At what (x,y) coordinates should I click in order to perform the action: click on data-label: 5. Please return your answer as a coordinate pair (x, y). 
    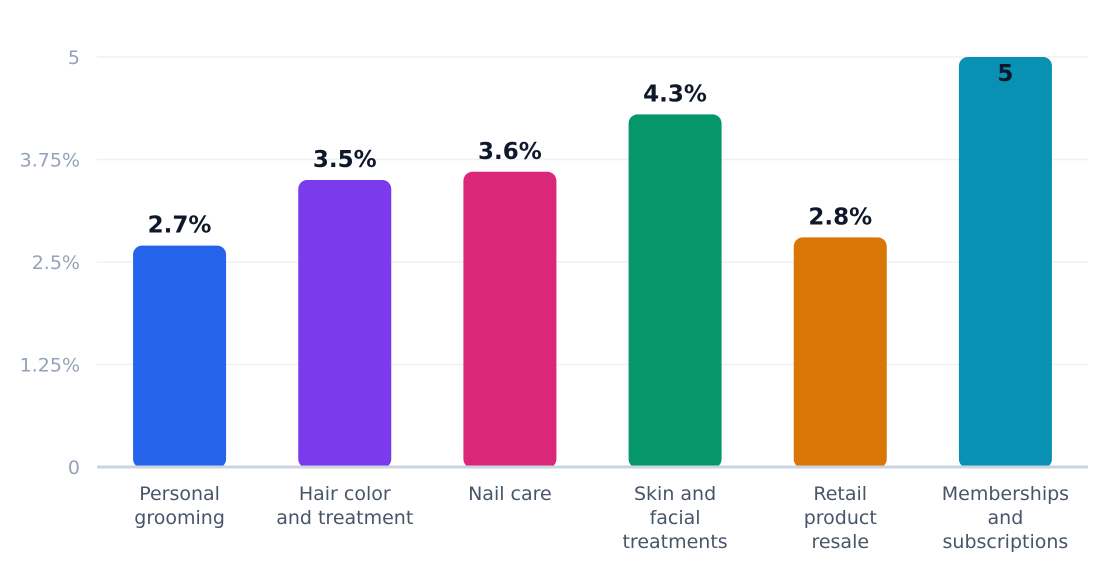
    Looking at the image, I should click on (1005, 74).